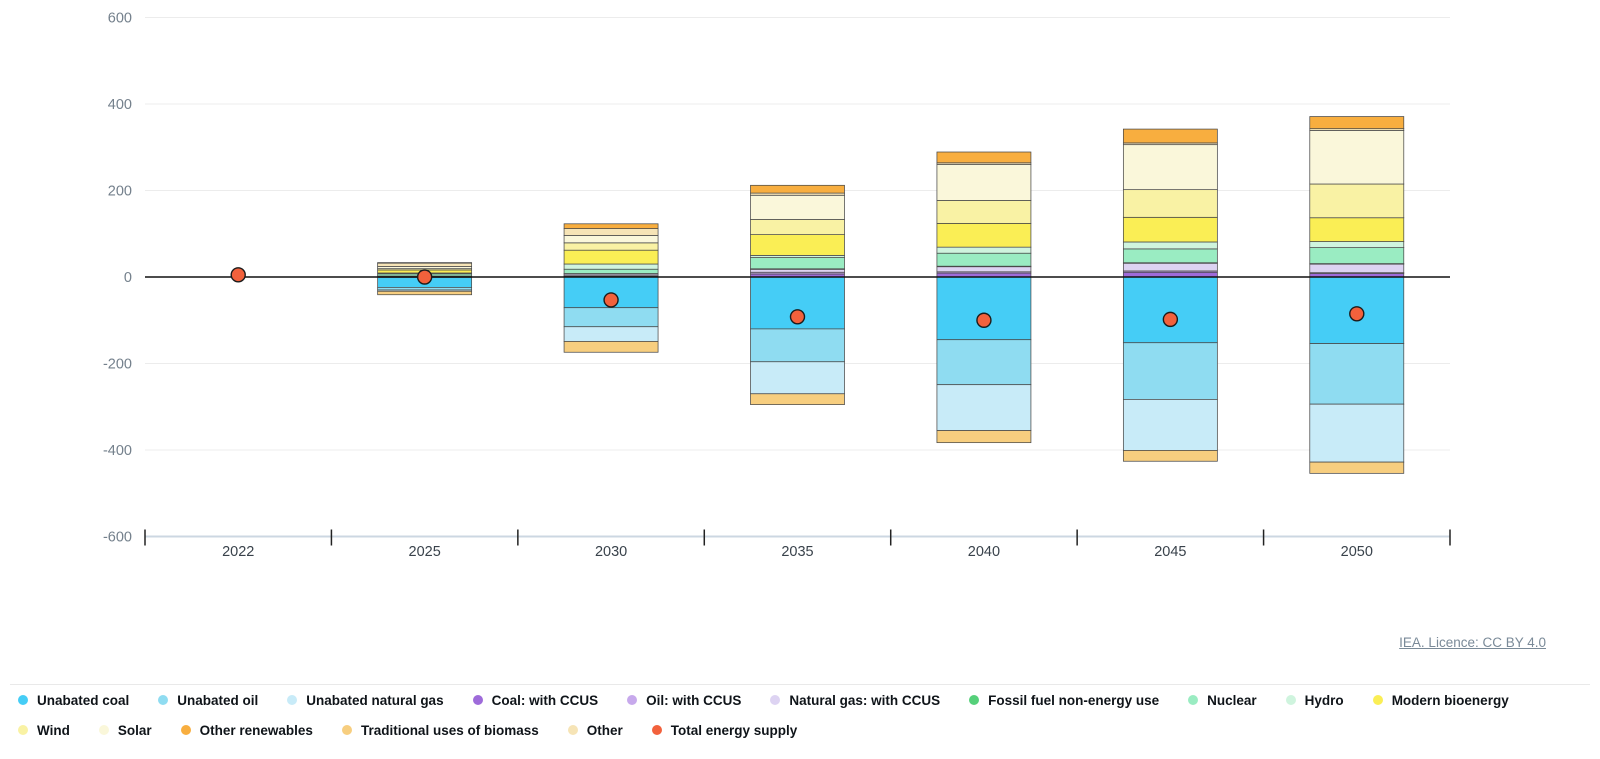  What do you see at coordinates (424, 277) in the screenshot?
I see `total-energy-supply-dot-2025` at bounding box center [424, 277].